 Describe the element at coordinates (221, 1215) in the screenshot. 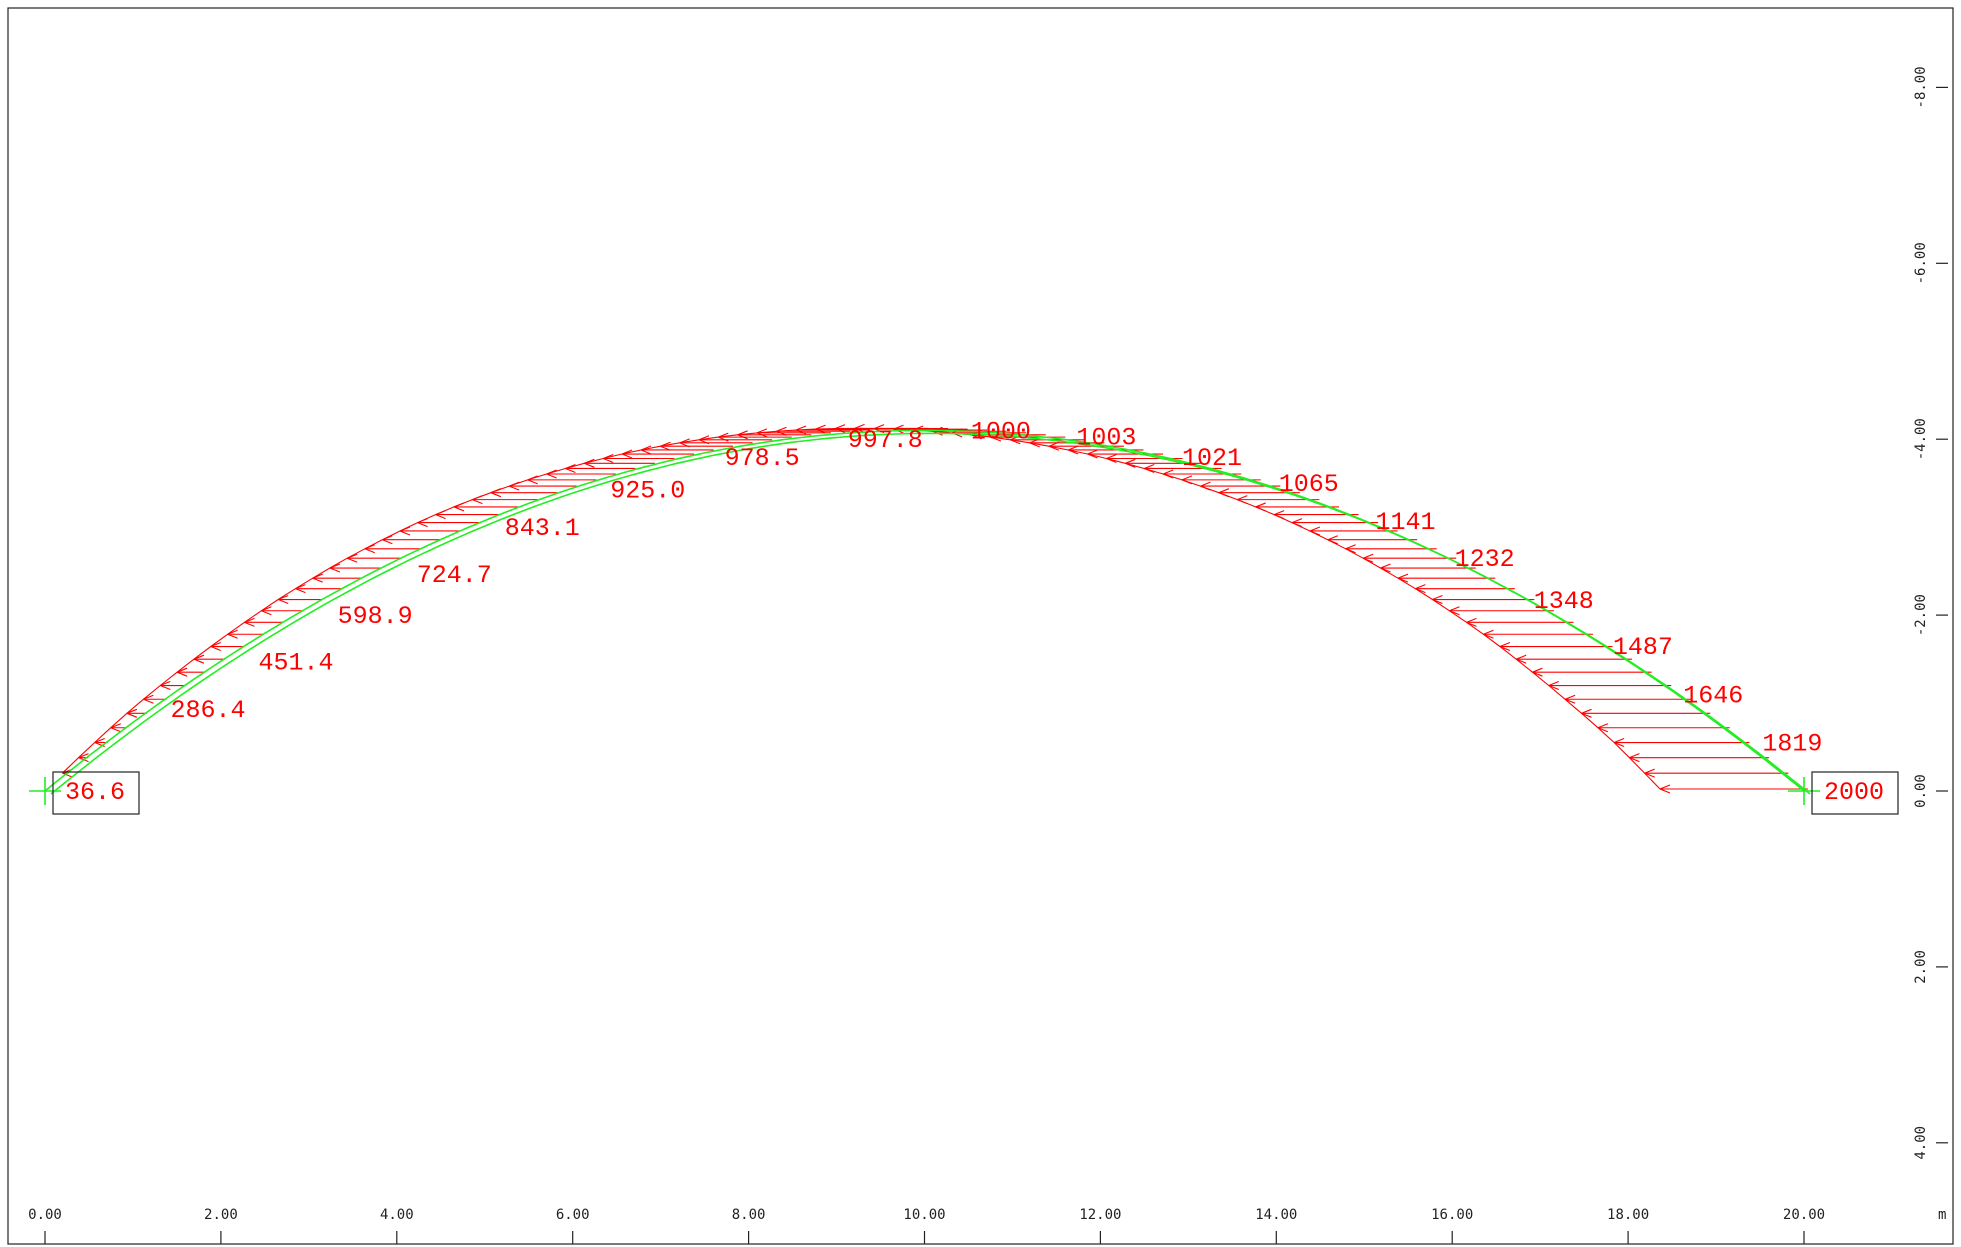

I see `x-tick-label: 2.00` at that location.